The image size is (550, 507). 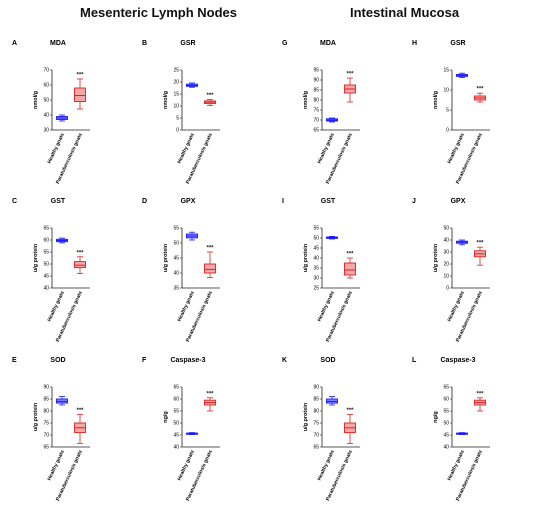 What do you see at coordinates (446, 265) in the screenshot?
I see `y-tick-label-j: 20` at bounding box center [446, 265].